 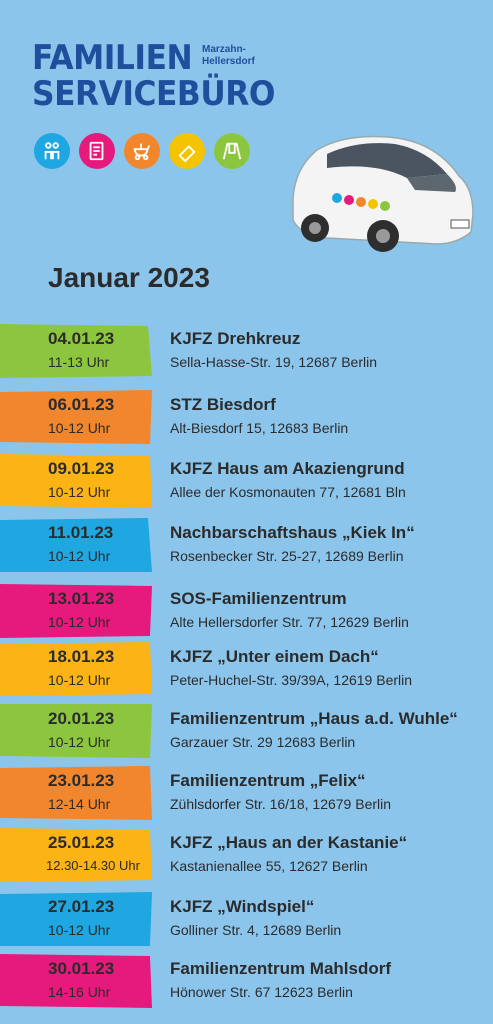 I want to click on event-address: Peter-Huchel-Str. 39/39A, 12619 Berlin, so click(x=291, y=680).